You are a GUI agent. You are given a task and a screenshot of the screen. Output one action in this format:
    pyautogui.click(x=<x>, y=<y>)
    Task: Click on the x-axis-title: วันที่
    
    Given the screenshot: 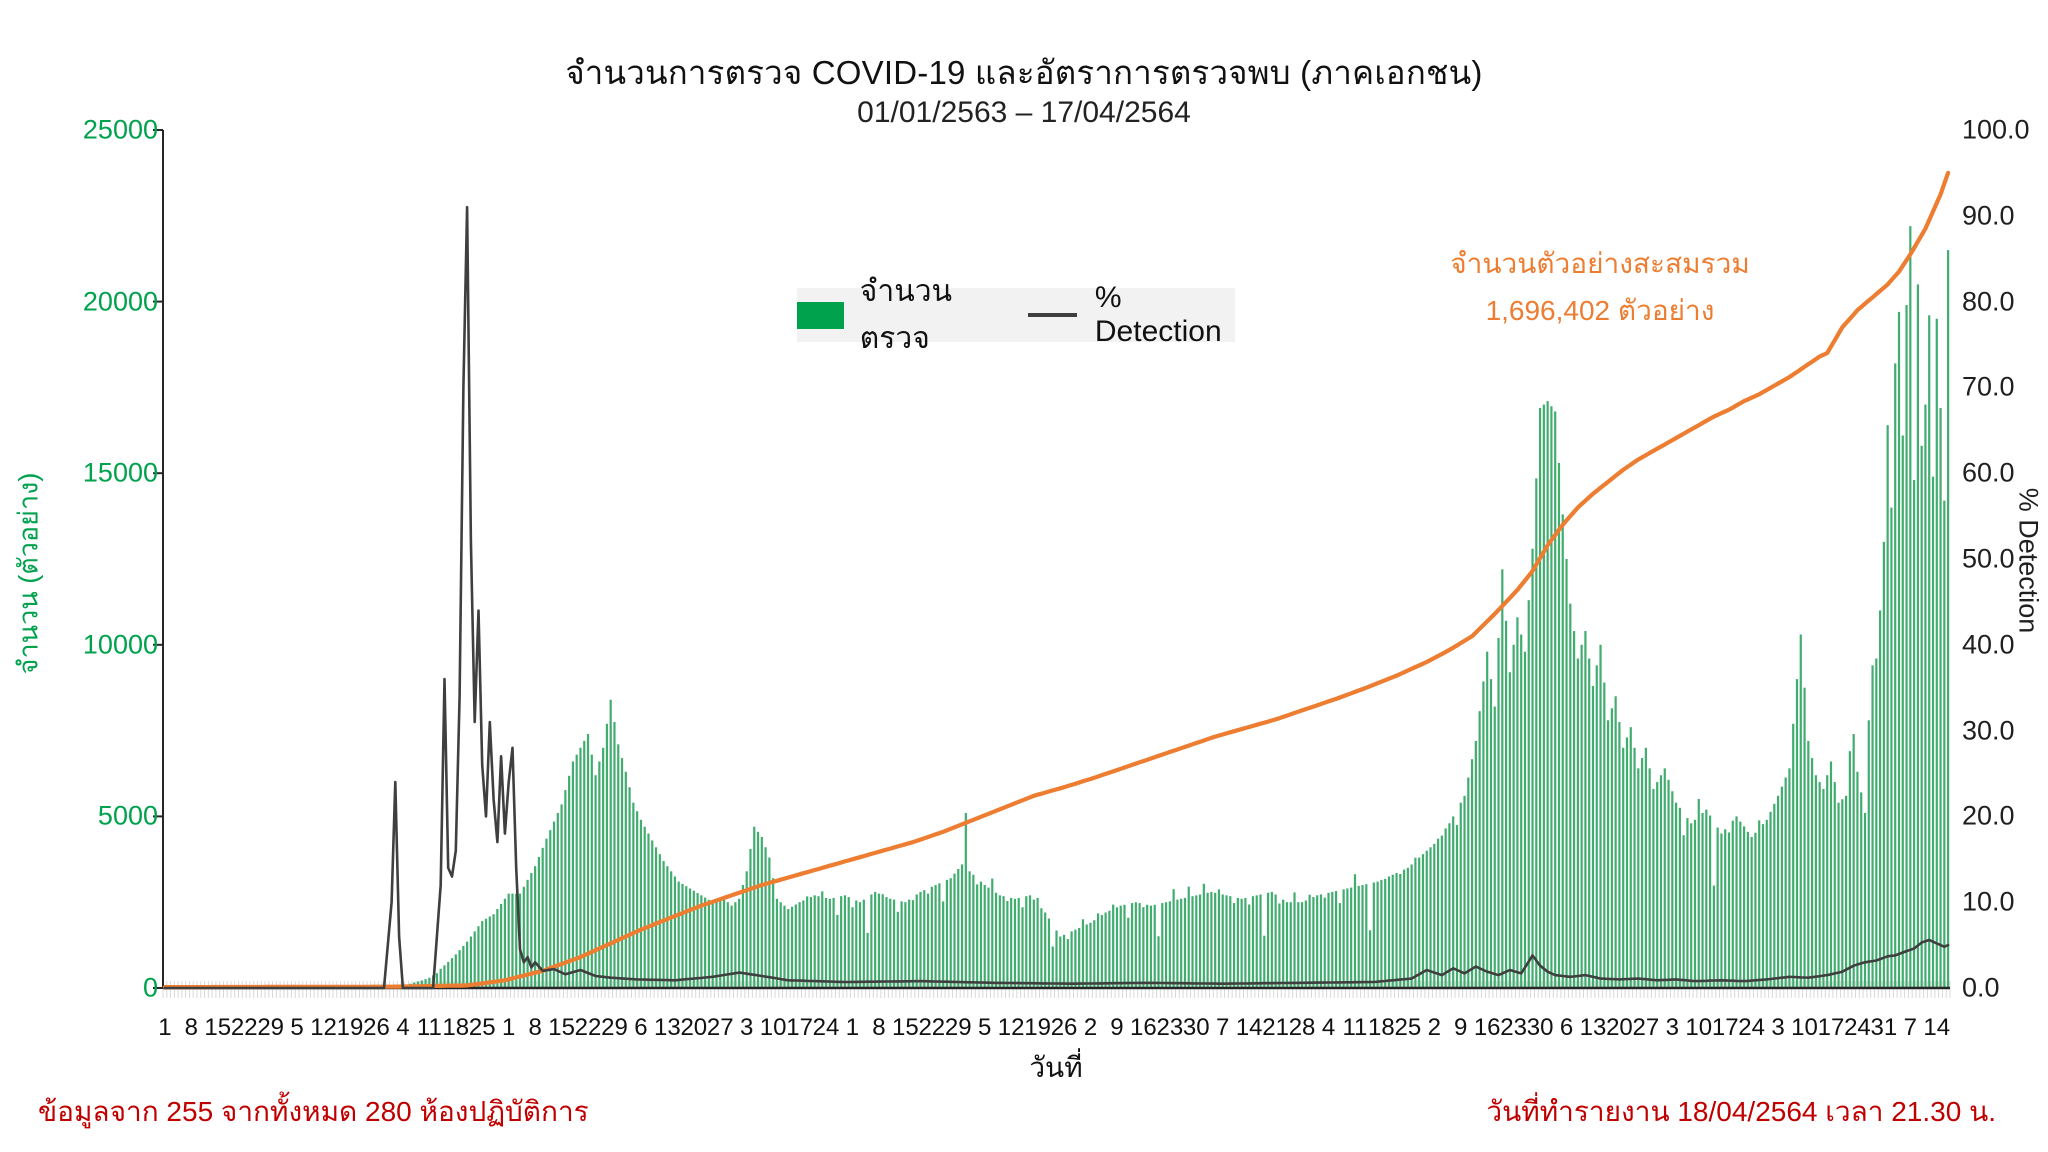 What is the action you would take?
    pyautogui.click(x=1056, y=1067)
    